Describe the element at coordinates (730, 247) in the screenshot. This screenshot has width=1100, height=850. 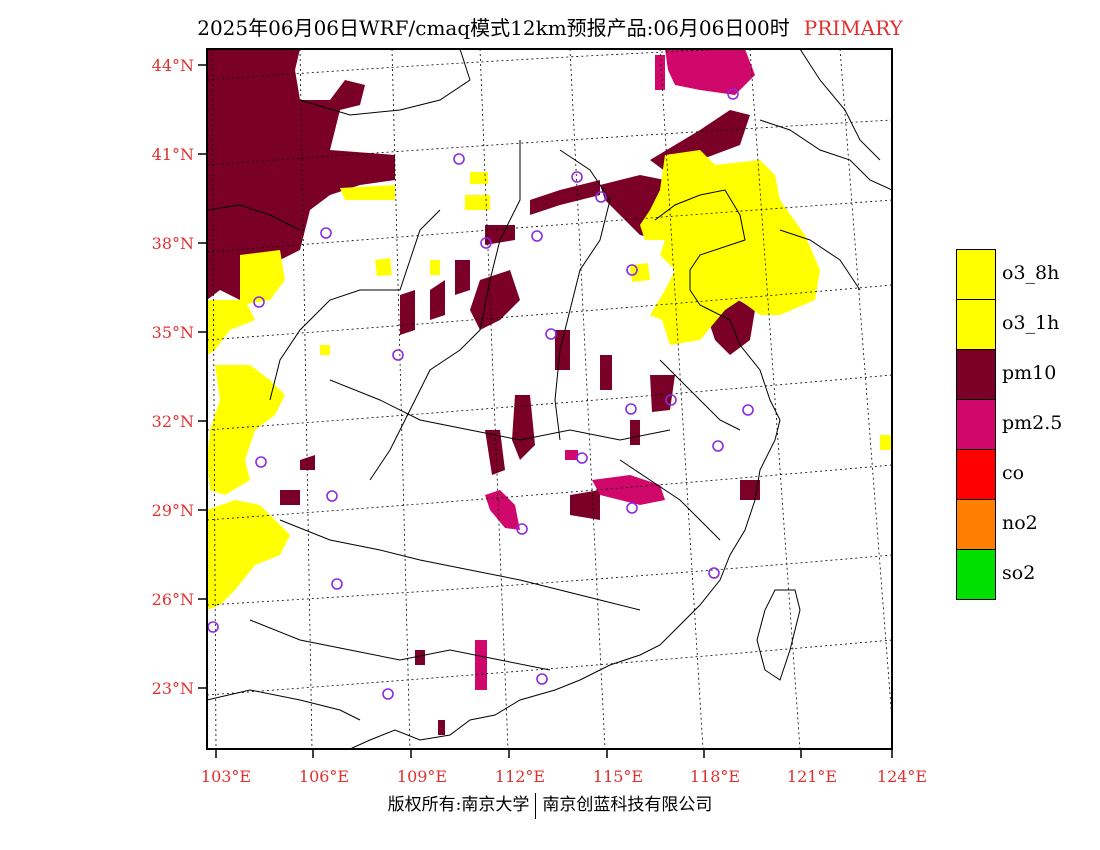
I see `o3-area-north-china-plain` at that location.